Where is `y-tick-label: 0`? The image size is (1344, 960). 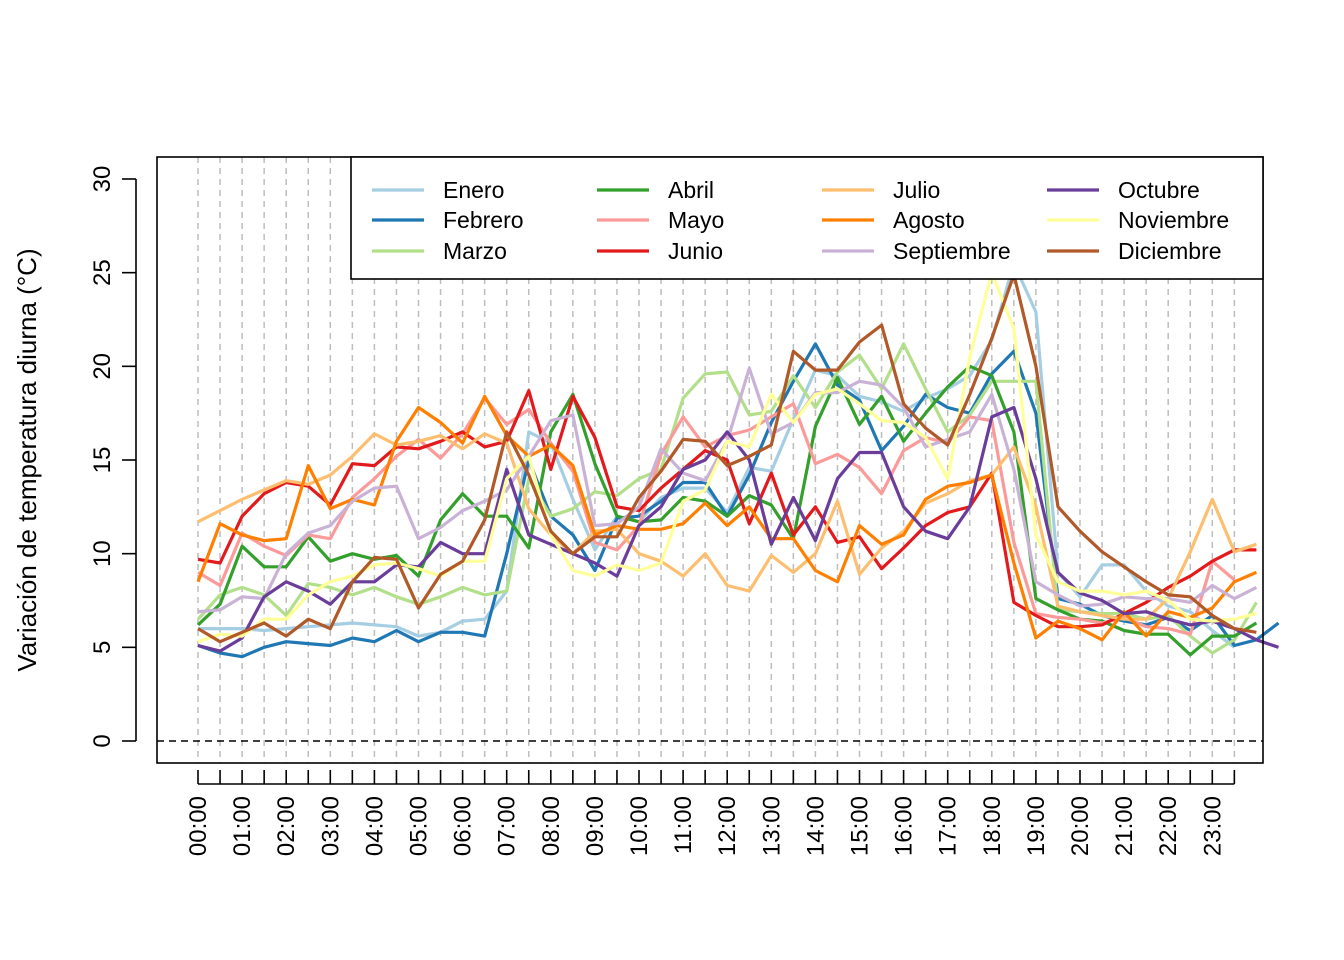
y-tick-label: 0 is located at coordinates (102, 740).